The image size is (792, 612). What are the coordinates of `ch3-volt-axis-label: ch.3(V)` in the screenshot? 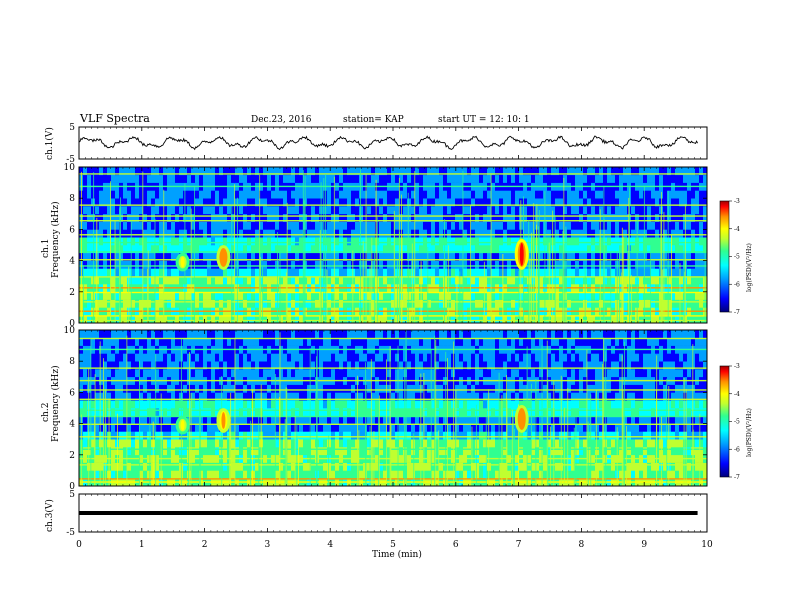 It's located at (49, 515).